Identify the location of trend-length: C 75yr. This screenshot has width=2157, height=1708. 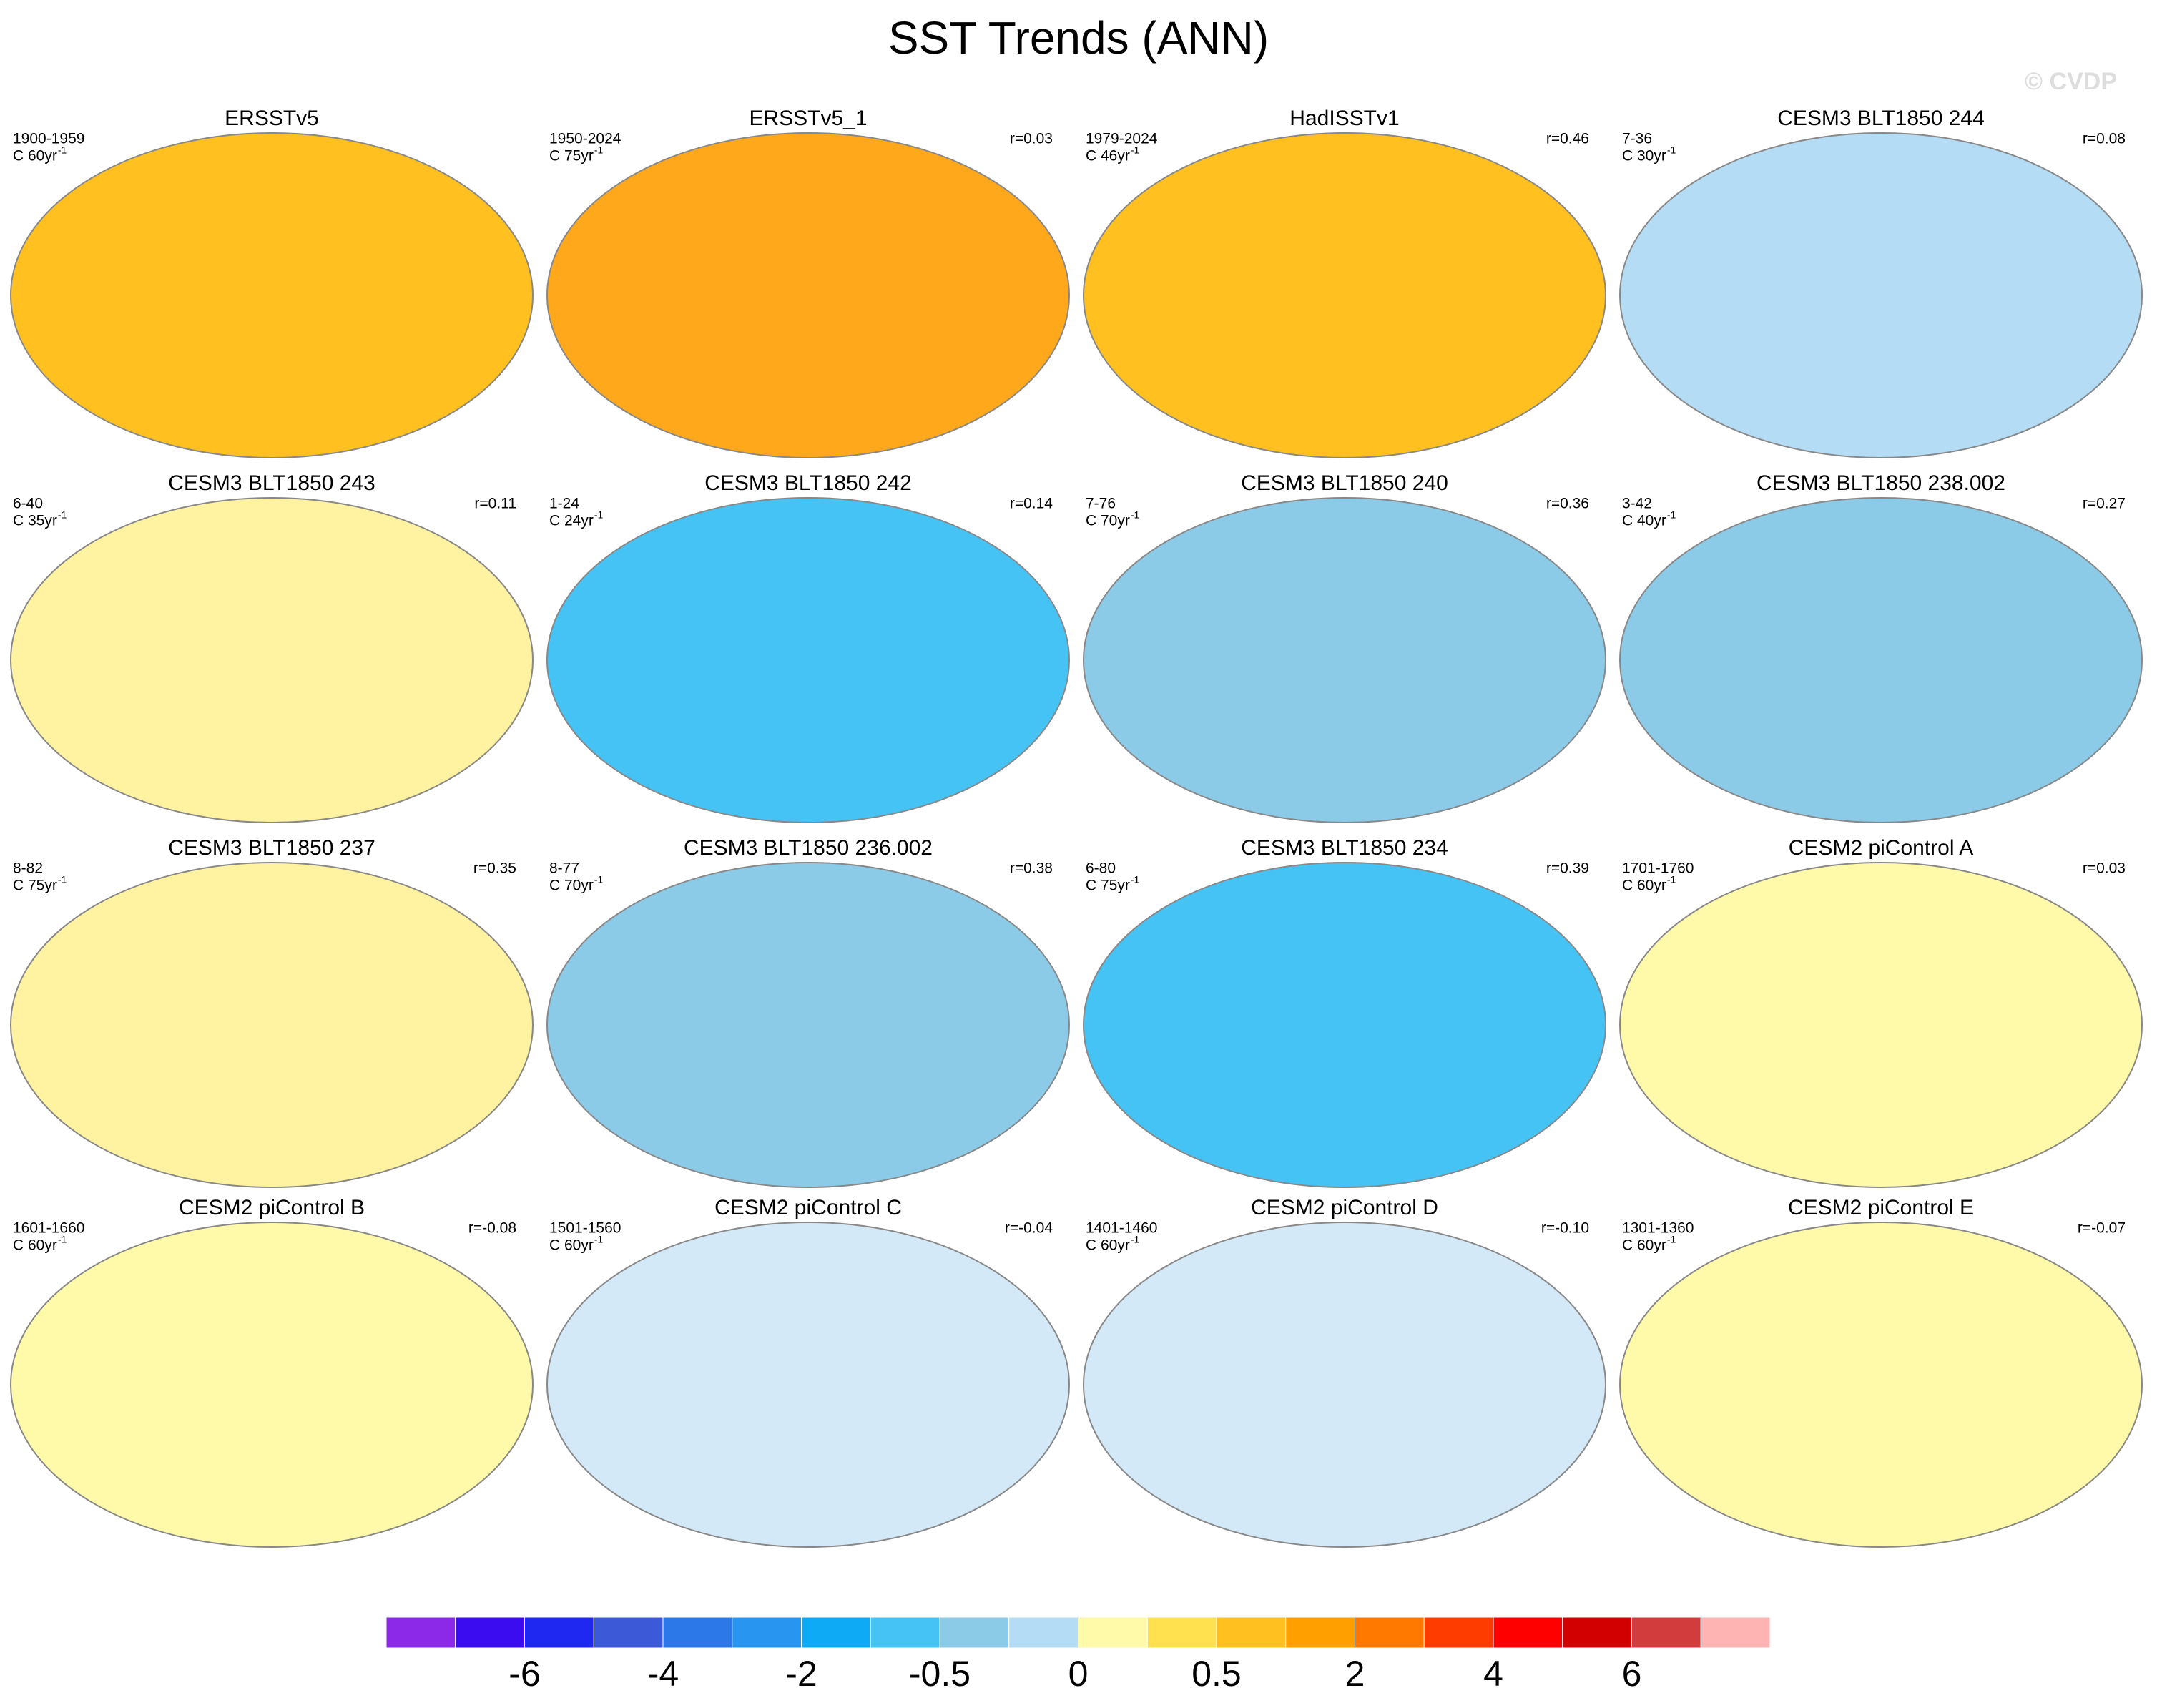
(1108, 886).